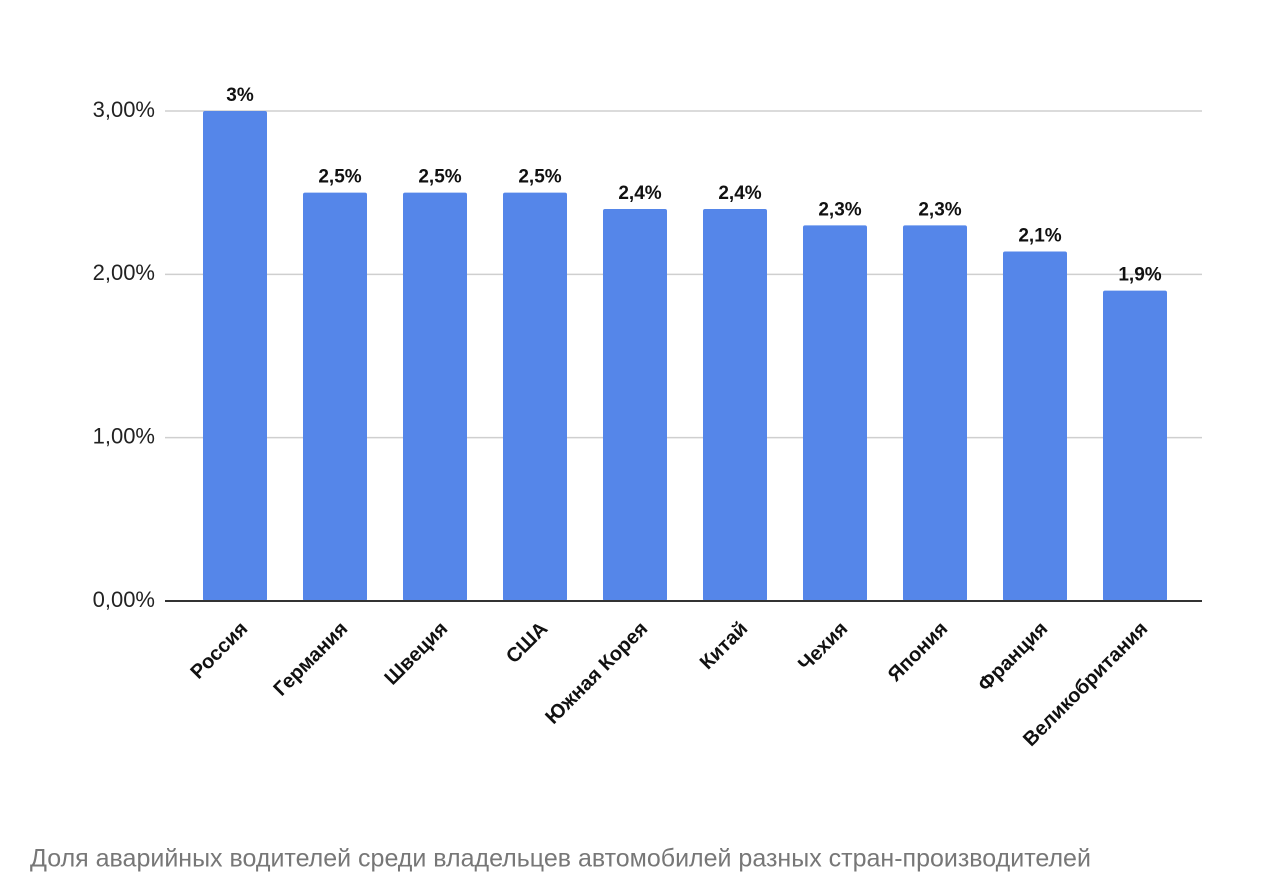 This screenshot has width=1268, height=894. What do you see at coordinates (124, 272) in the screenshot?
I see `y-tick-label: 2,00%` at bounding box center [124, 272].